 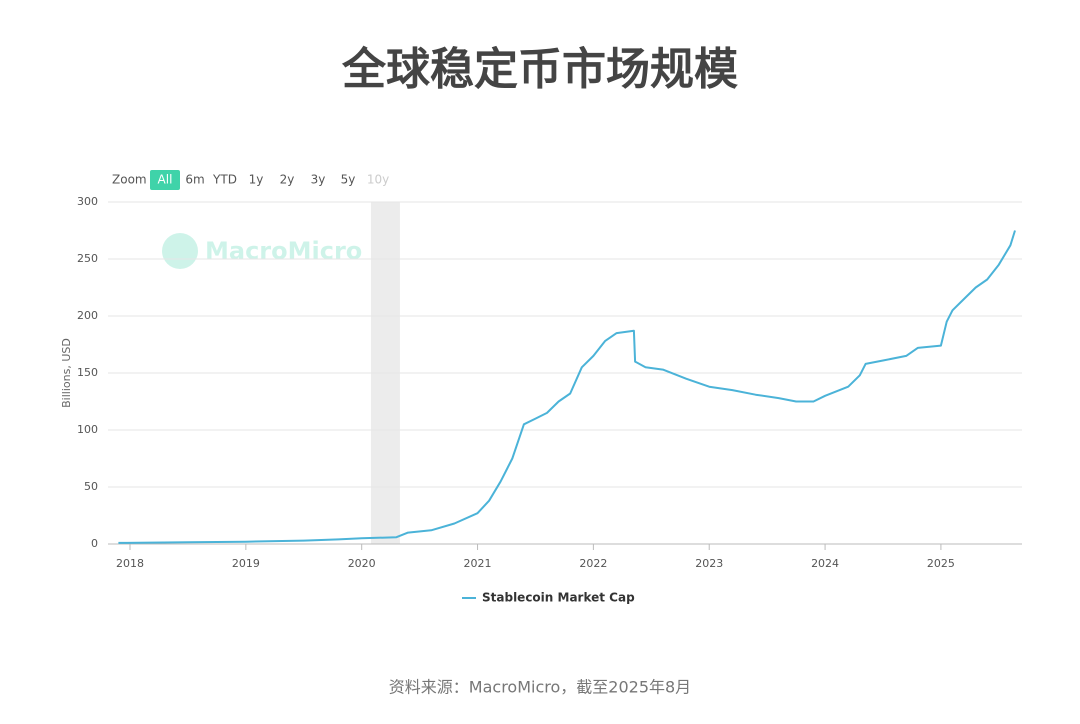 What do you see at coordinates (558, 598) in the screenshot?
I see `legend-label: Stablecoin Market Cap` at bounding box center [558, 598].